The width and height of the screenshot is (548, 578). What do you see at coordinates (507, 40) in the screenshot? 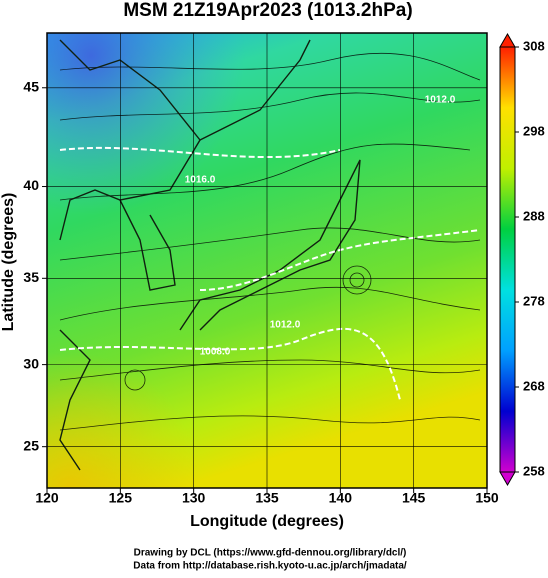
I see `colorbar-extend-top` at bounding box center [507, 40].